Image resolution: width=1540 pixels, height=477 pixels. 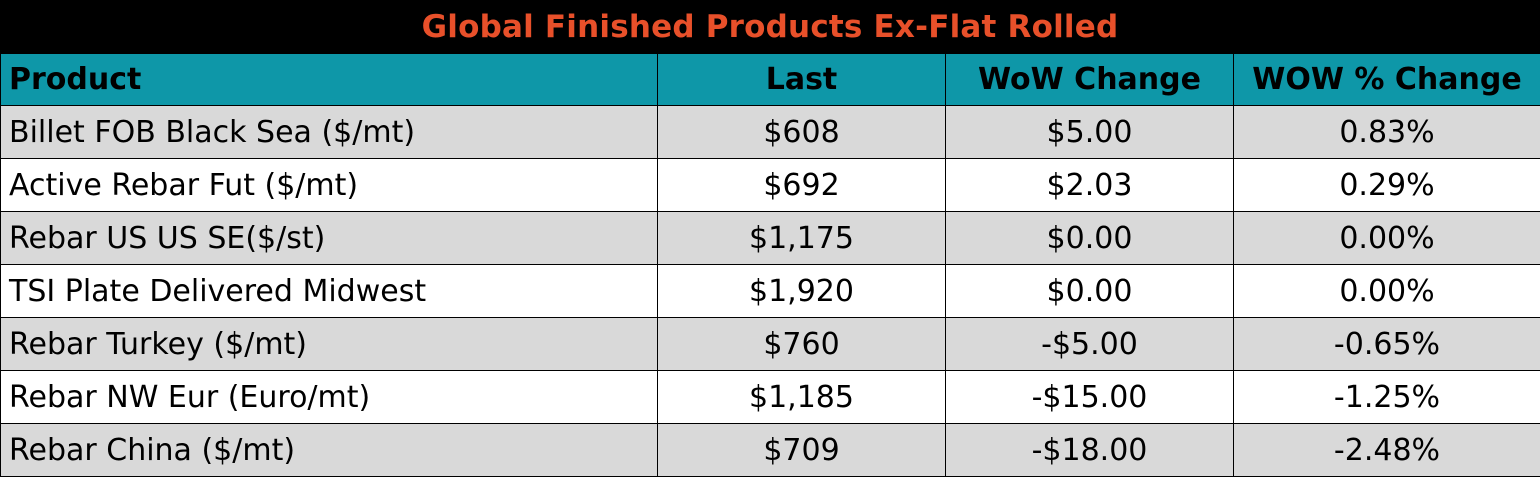 What do you see at coordinates (329, 185) in the screenshot?
I see `product-cell: Active Rebar Fut ($/mt)` at bounding box center [329, 185].